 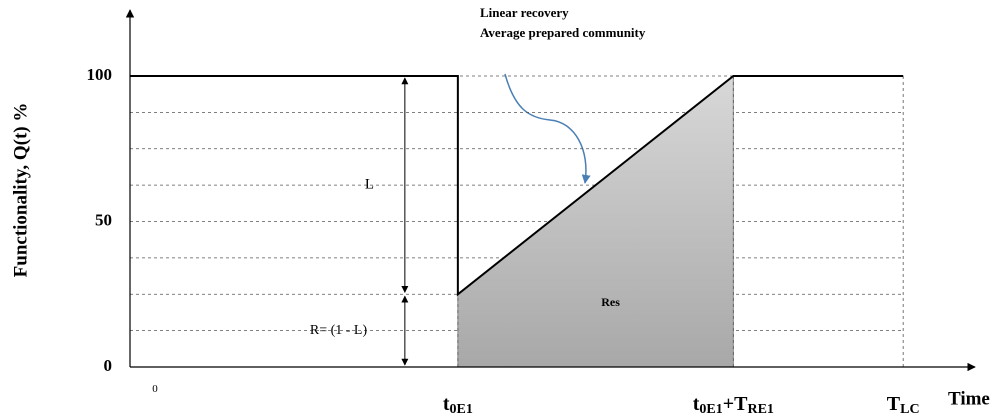 What do you see at coordinates (20, 190) in the screenshot?
I see `y-axis-label: Functionality, Q(t) %` at bounding box center [20, 190].